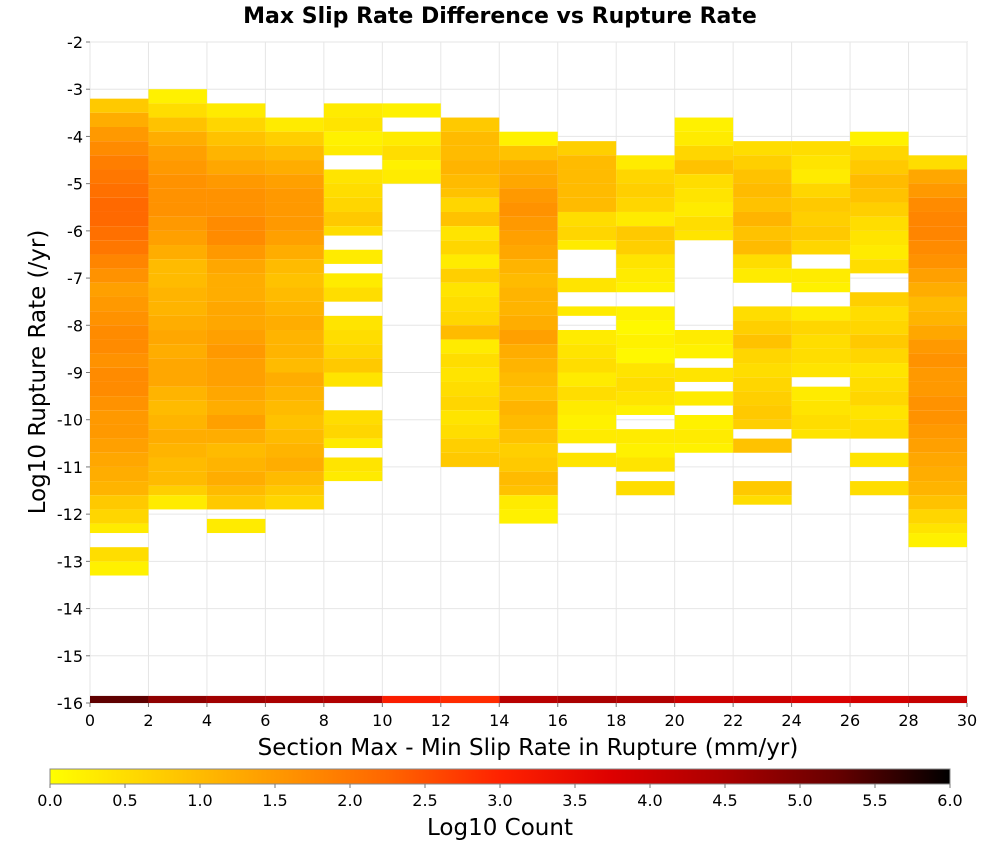 This screenshot has height=850, width=1000. What do you see at coordinates (75, 231) in the screenshot?
I see `y-tick-label: -6` at bounding box center [75, 231].